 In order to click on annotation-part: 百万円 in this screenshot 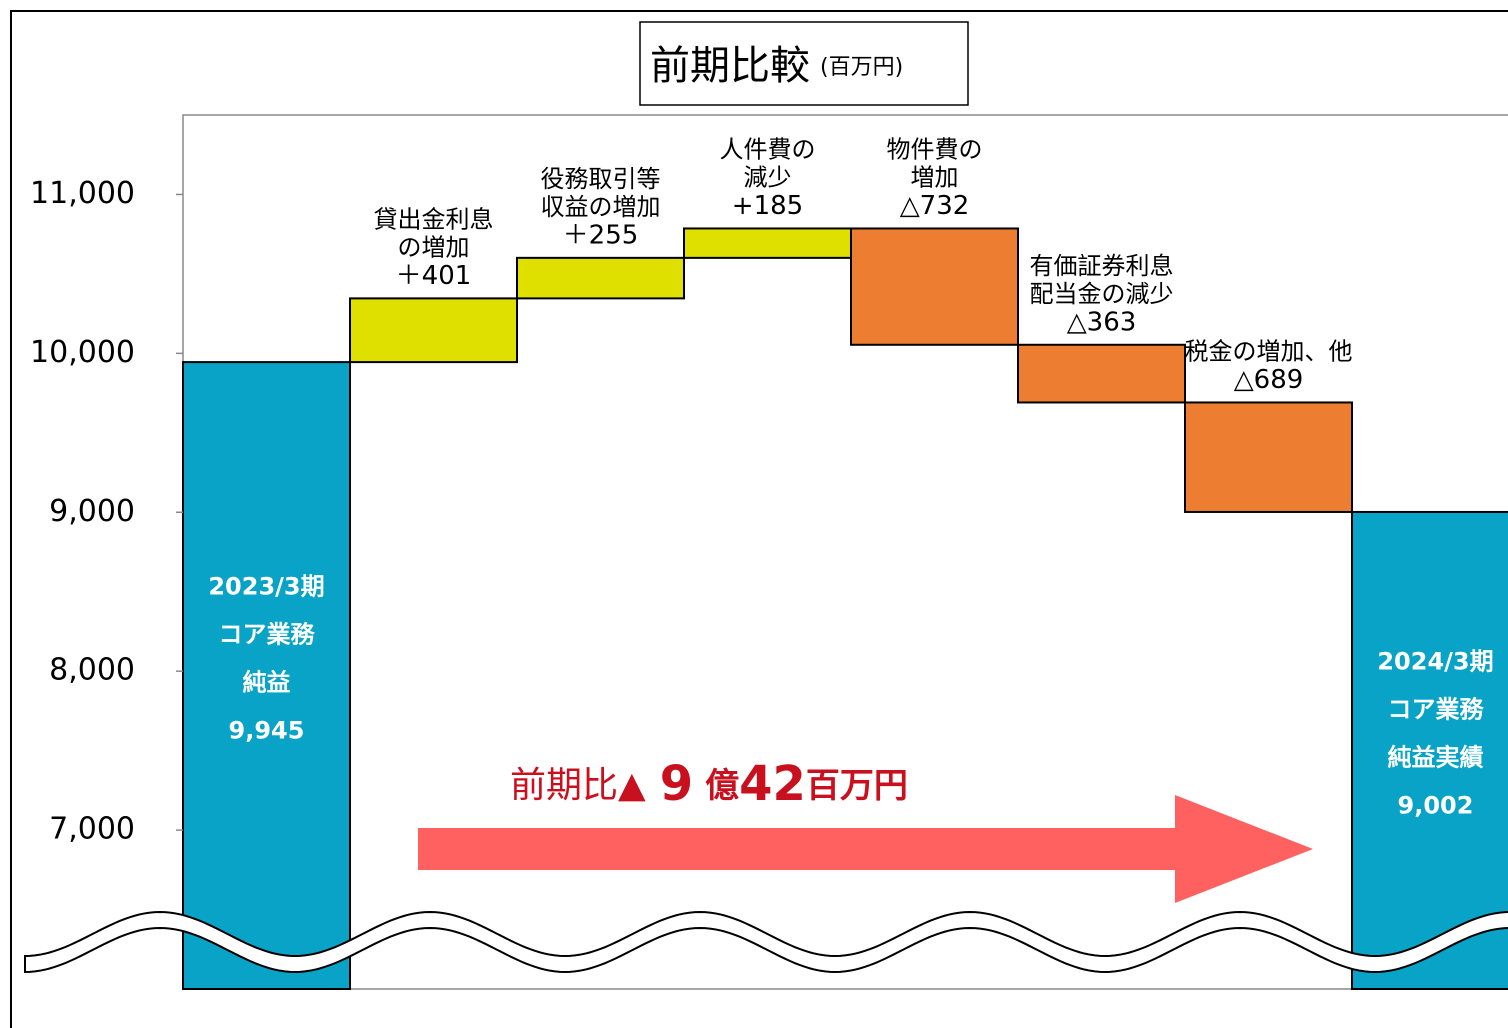, I will do `click(857, 786)`.